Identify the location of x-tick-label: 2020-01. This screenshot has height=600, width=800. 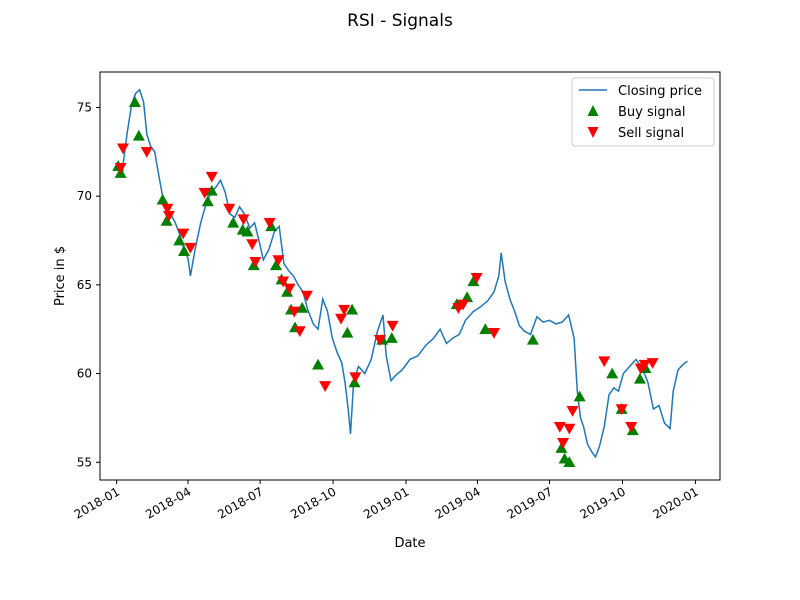
(675, 502).